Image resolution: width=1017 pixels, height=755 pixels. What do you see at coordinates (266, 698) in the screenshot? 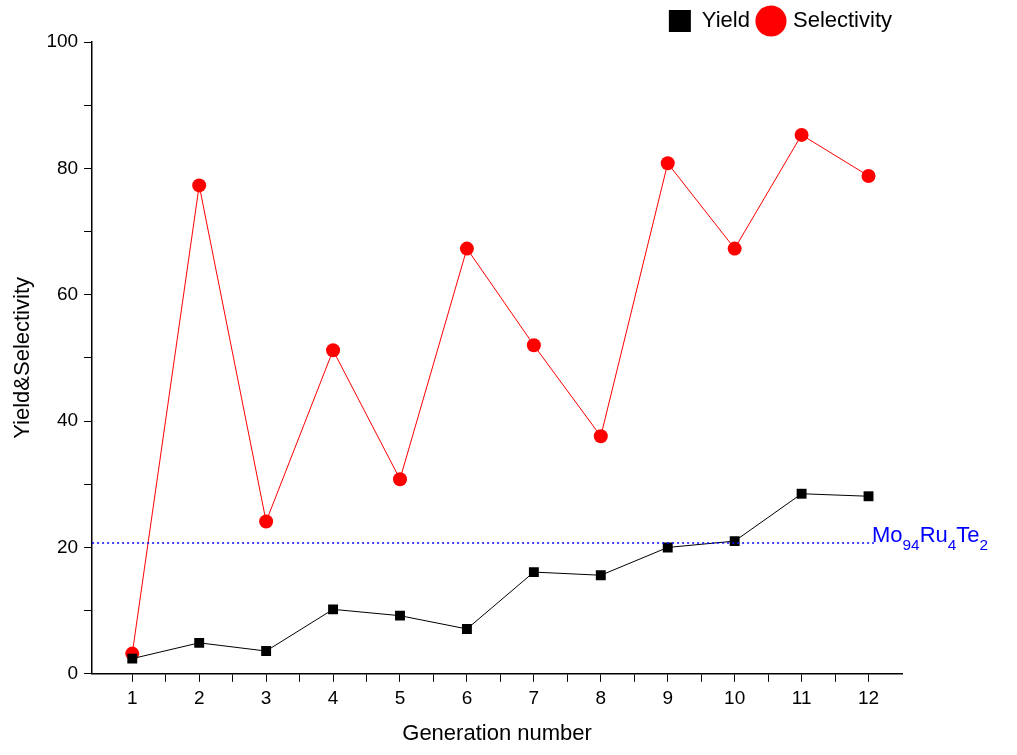
I see `x-tick-label: 3` at bounding box center [266, 698].